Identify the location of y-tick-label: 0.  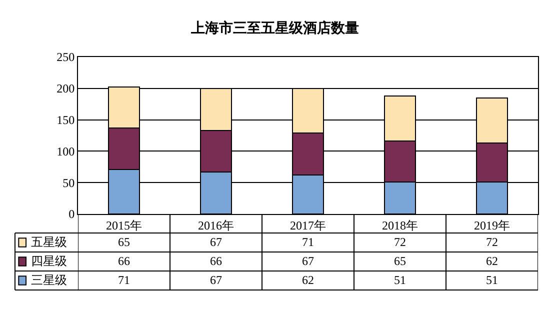
(71, 214).